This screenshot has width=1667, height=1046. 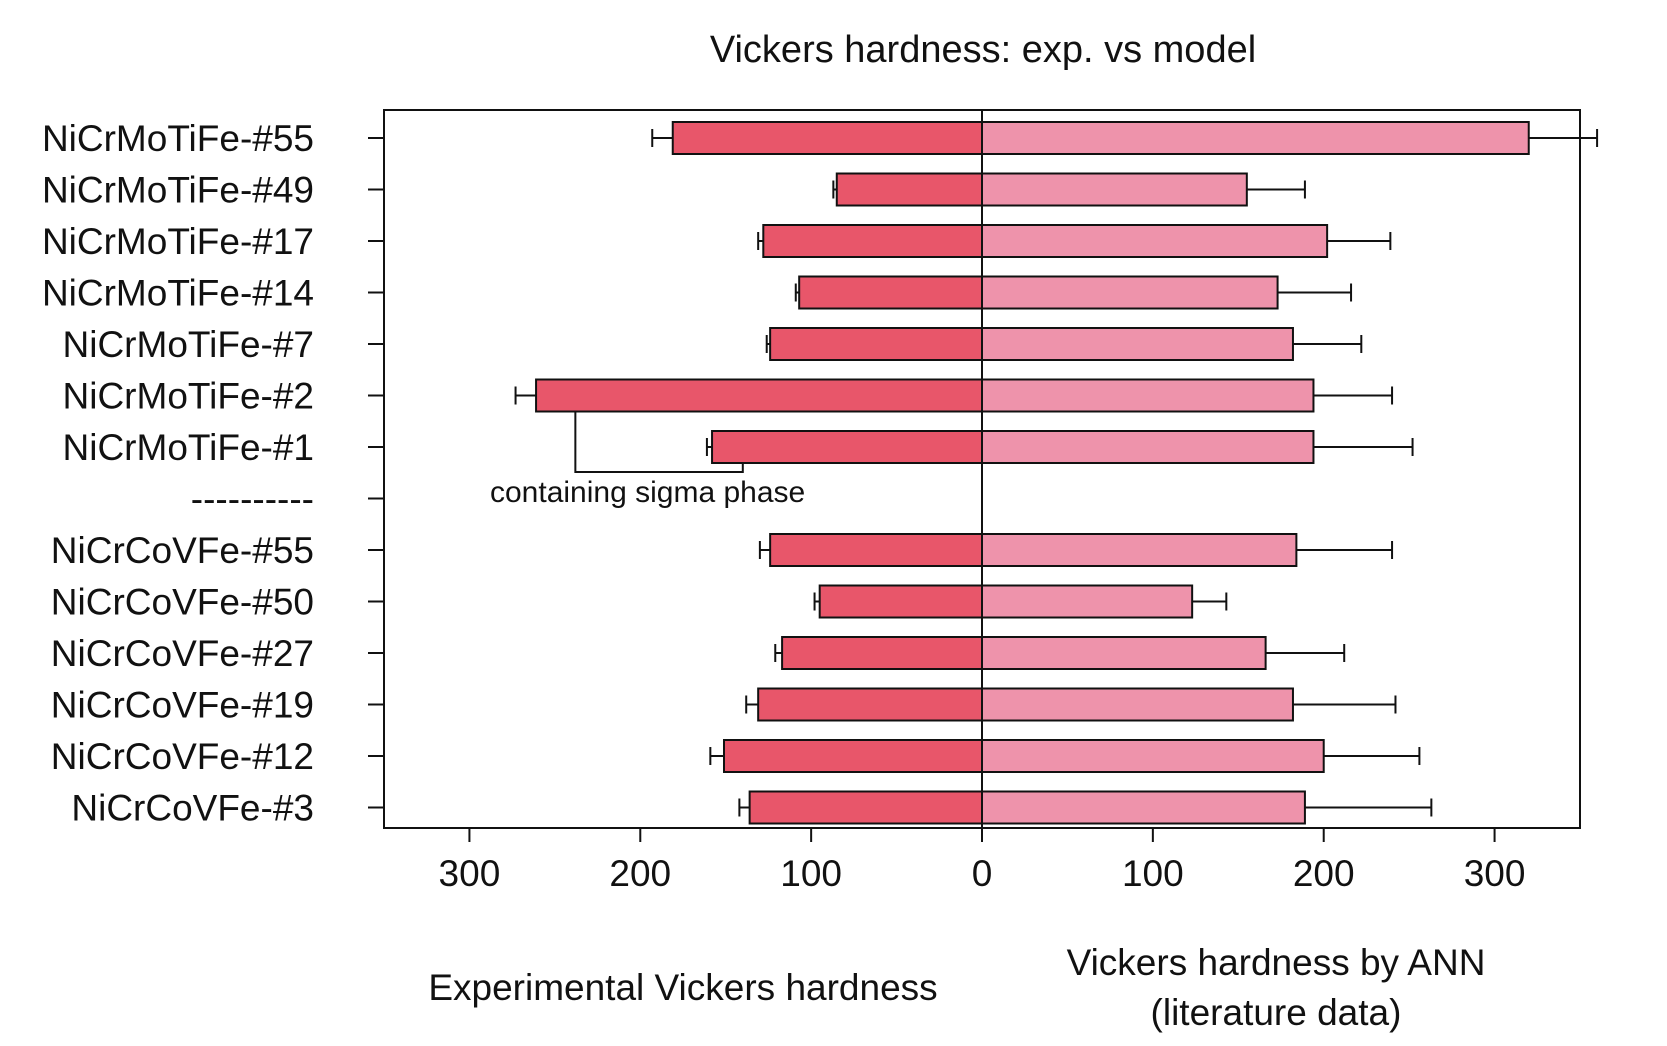 I want to click on category-label: NiCrMoTiFe-#55, so click(x=178, y=138).